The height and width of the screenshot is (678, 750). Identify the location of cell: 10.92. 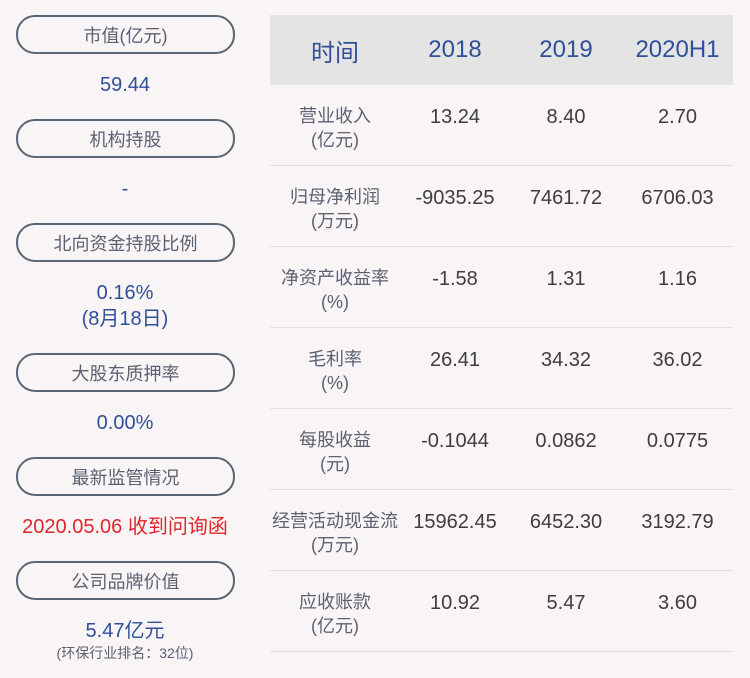
(455, 603).